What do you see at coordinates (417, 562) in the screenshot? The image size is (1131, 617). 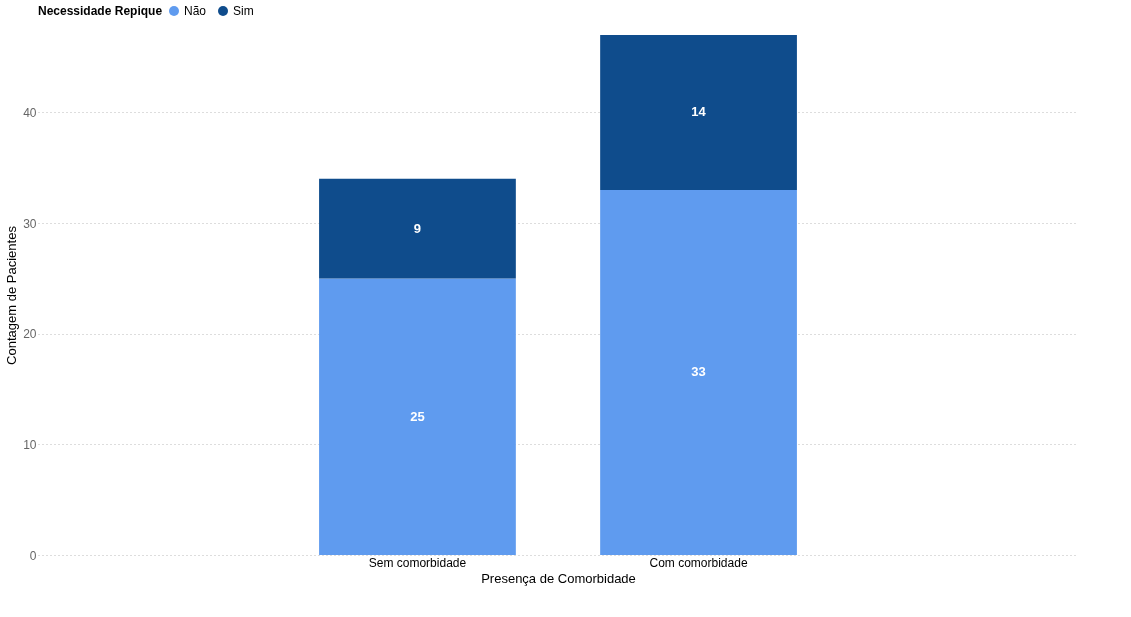 I see `x-tick-label: Sem comorbidade` at bounding box center [417, 562].